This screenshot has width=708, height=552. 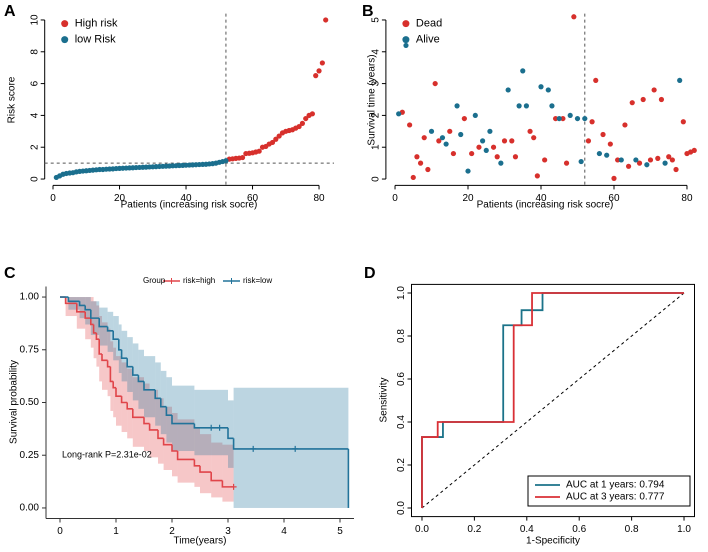 I want to click on legend-label: Dead, so click(x=429, y=24).